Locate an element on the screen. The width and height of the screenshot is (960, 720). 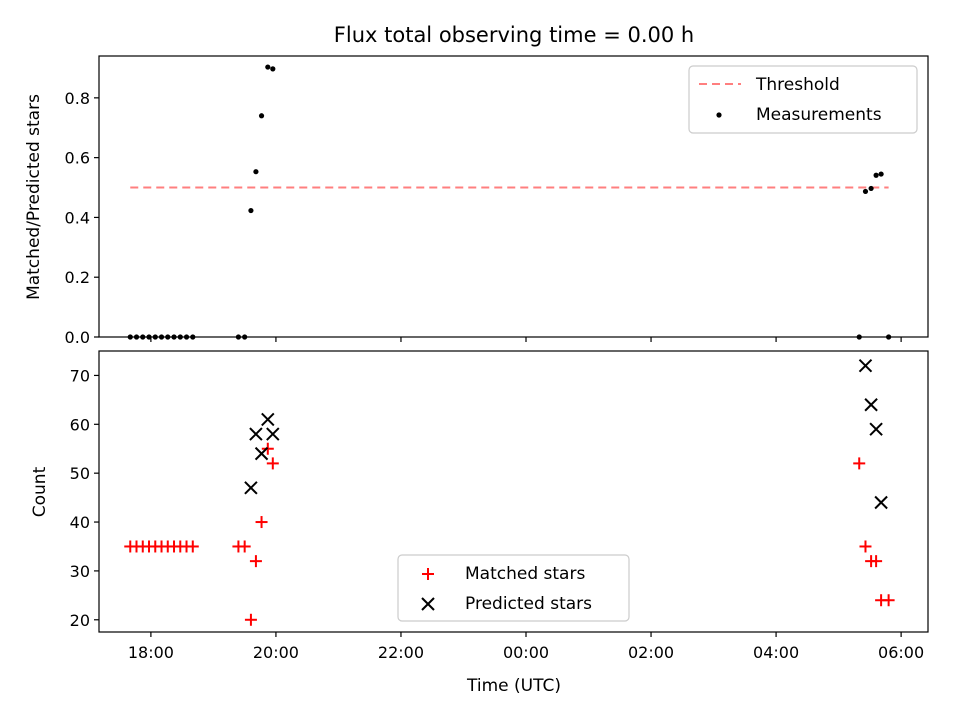
bottom-ytick-label: 50 is located at coordinates (80, 473).